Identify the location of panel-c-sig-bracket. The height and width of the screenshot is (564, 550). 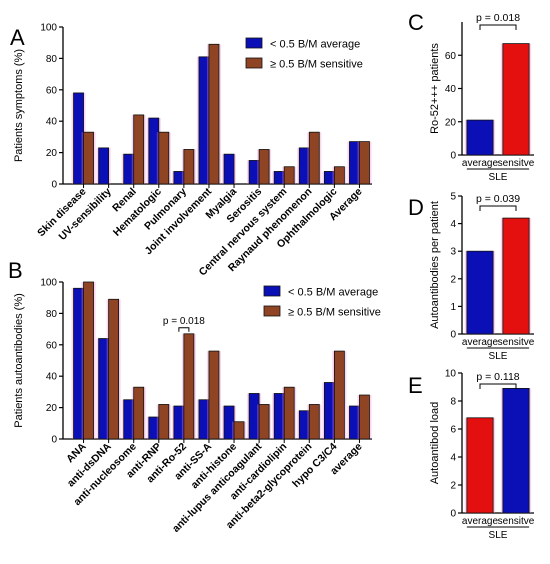
(498, 27).